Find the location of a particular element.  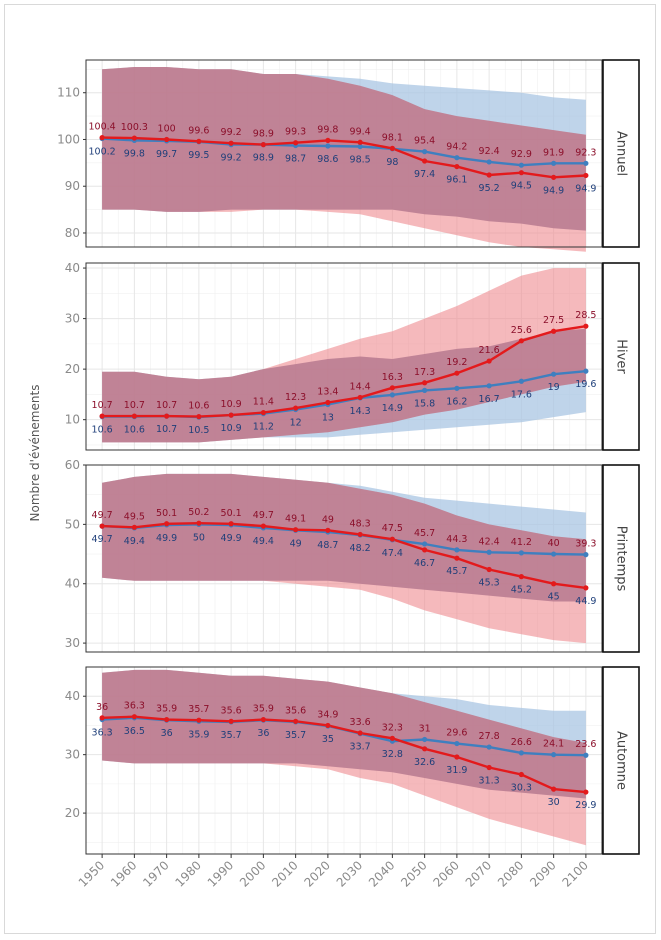

red-data-label: 27.8 is located at coordinates (489, 736).